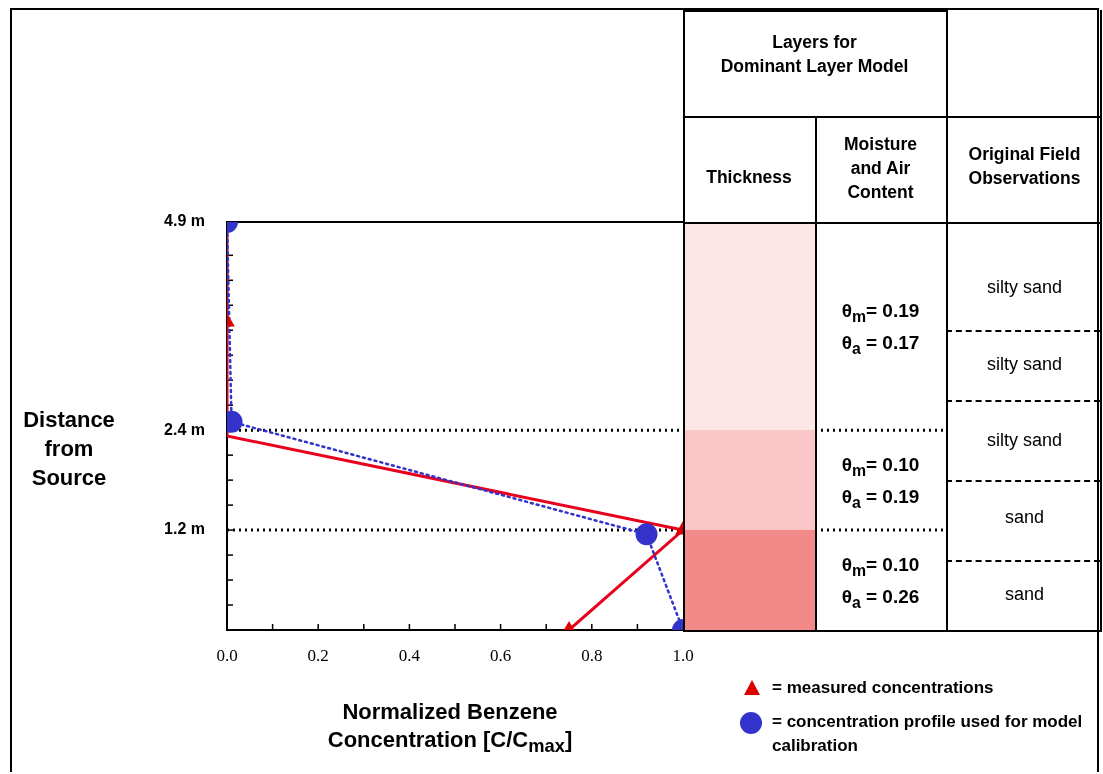 The image size is (1103, 774). What do you see at coordinates (883, 687) in the screenshot?
I see `legend-label: = measured concentrations` at bounding box center [883, 687].